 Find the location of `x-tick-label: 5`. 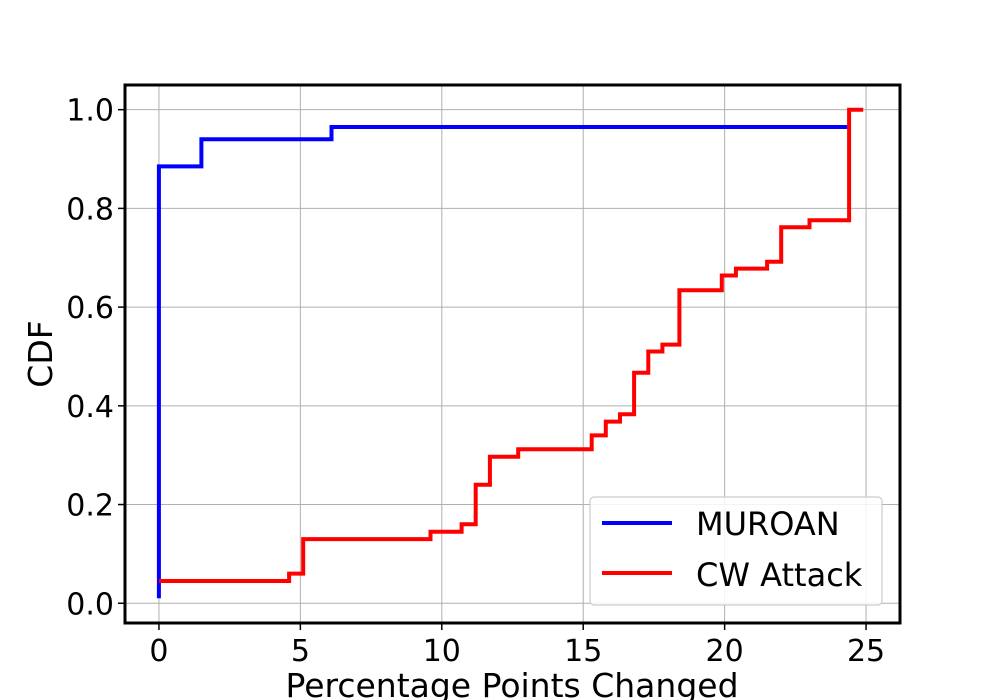

x-tick-label: 5 is located at coordinates (300, 651).